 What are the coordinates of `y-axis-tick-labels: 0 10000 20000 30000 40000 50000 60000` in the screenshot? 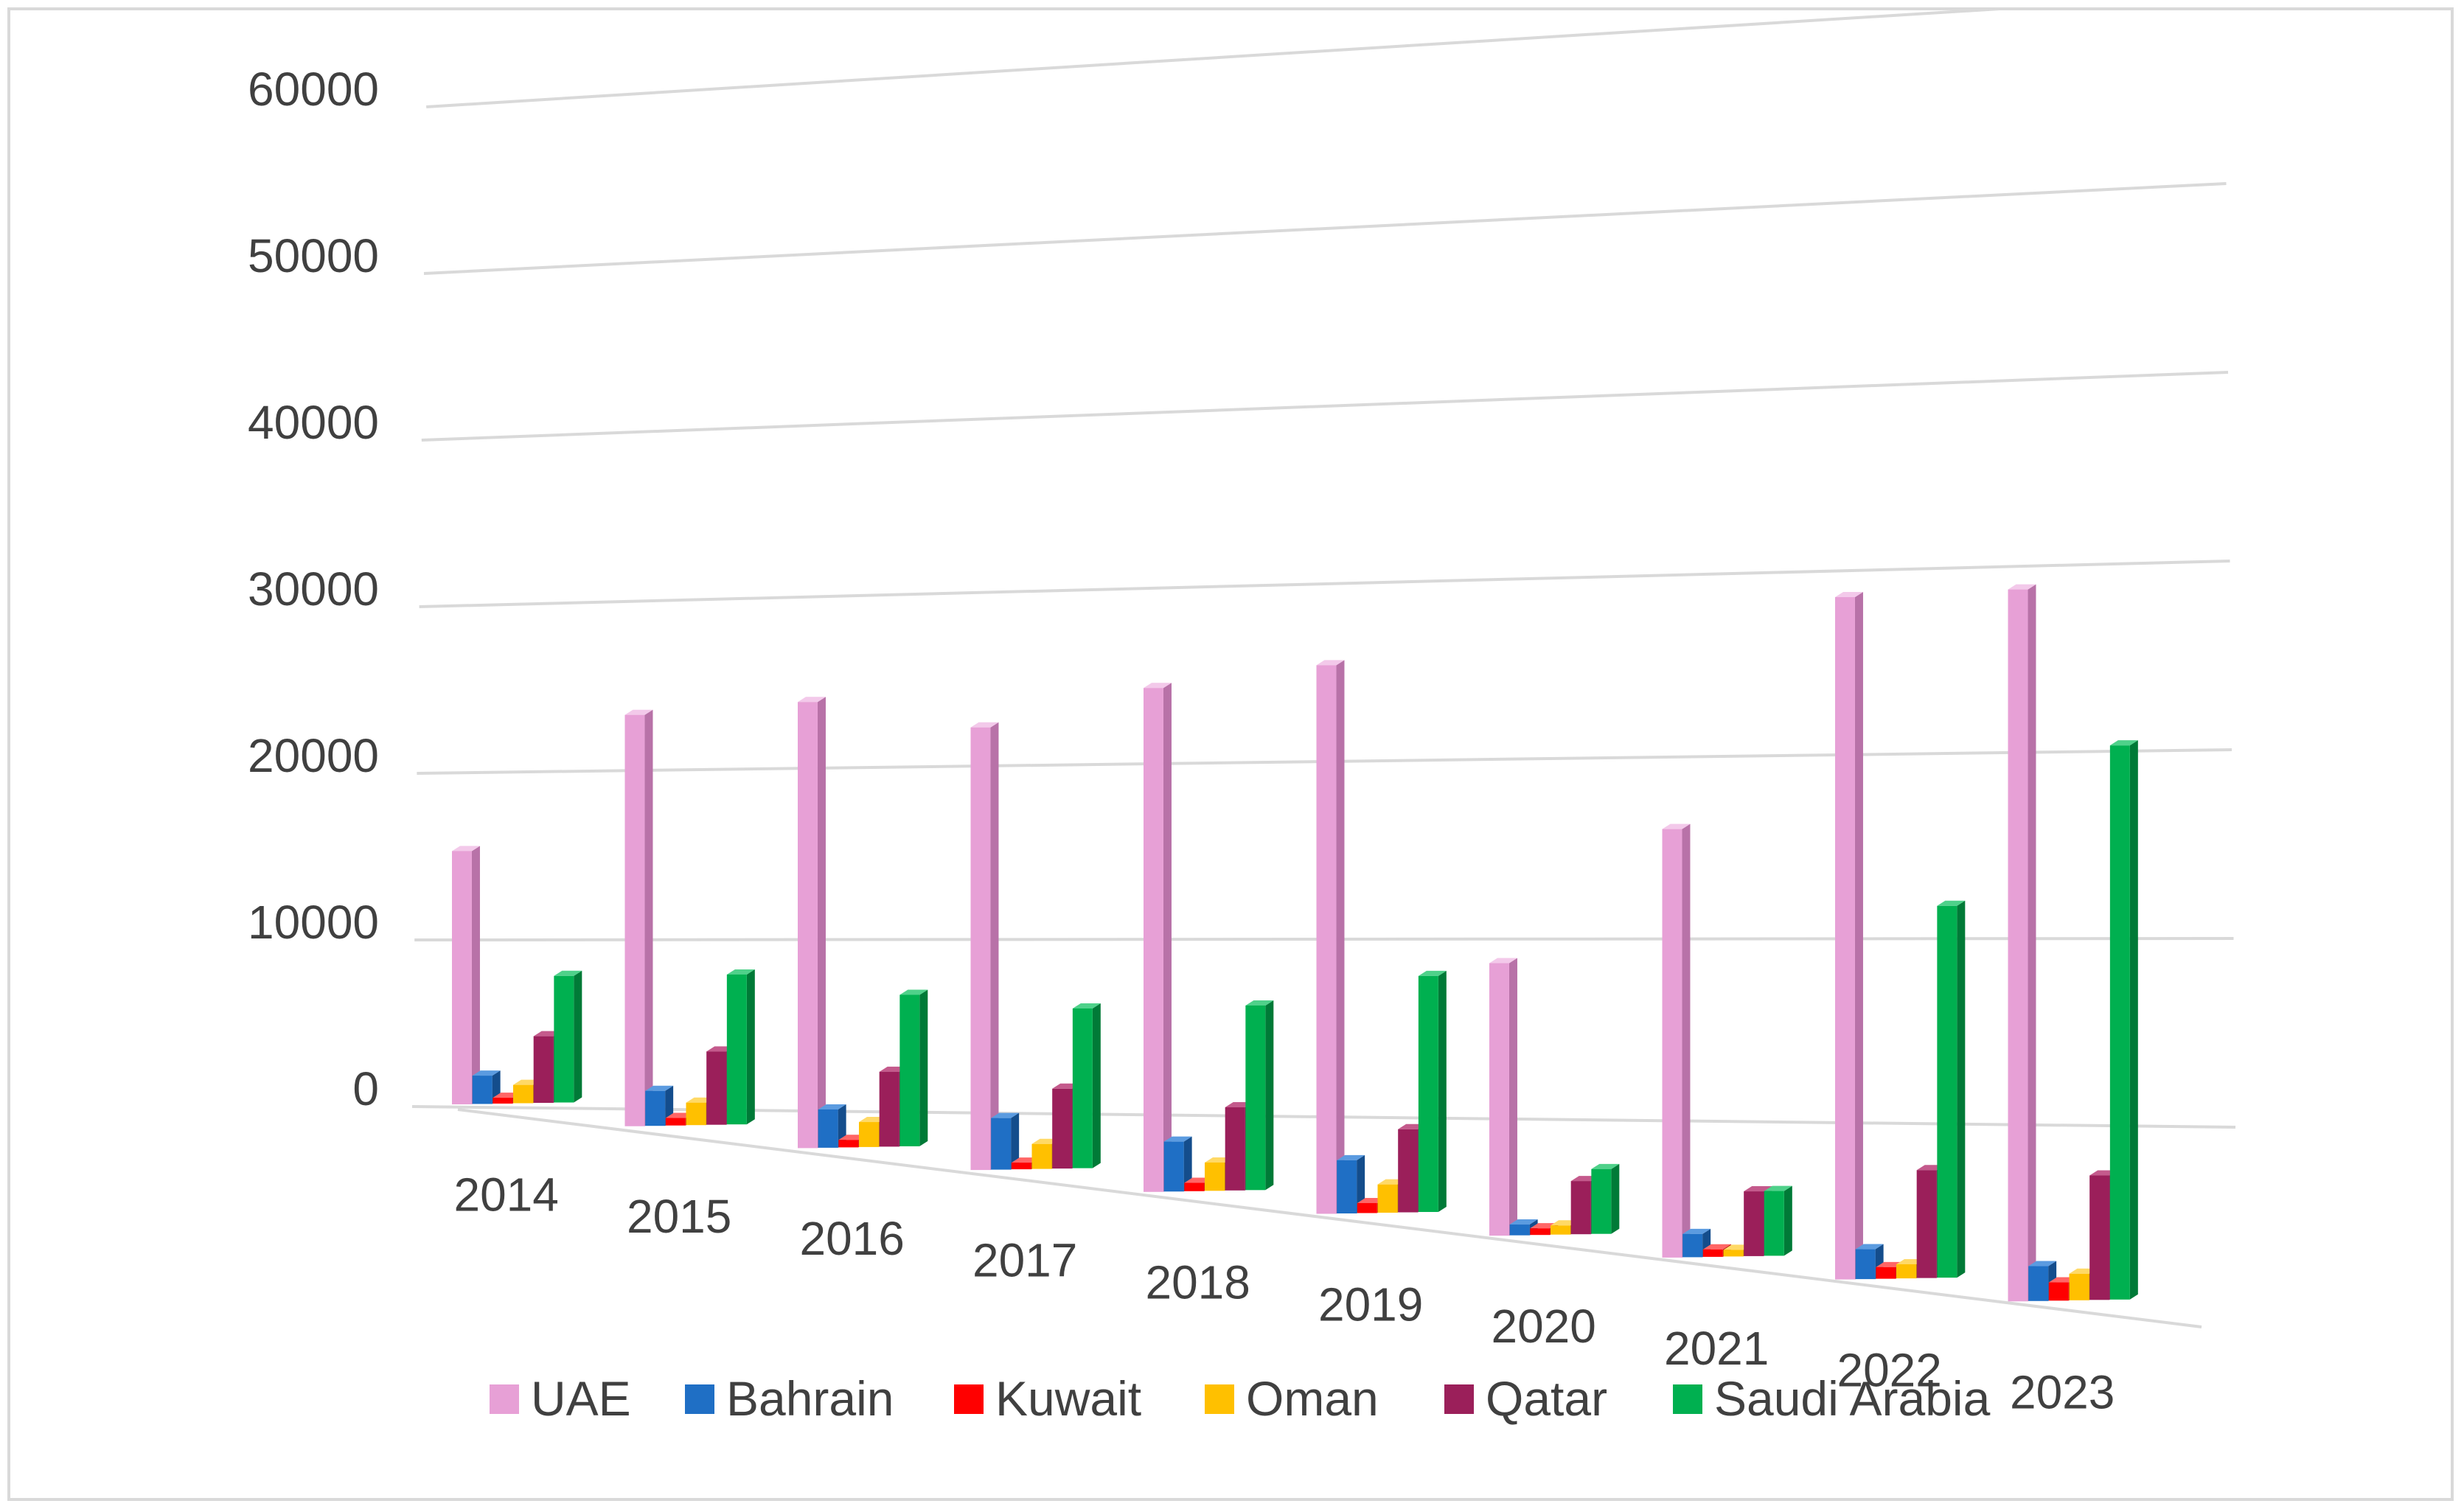 It's located at (313, 589).